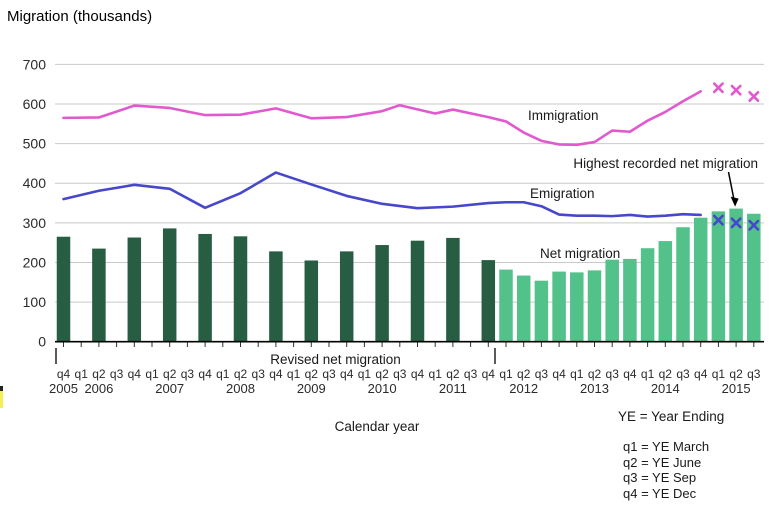  I want to click on legend-year-ending: YE = Year Ending, so click(671, 416).